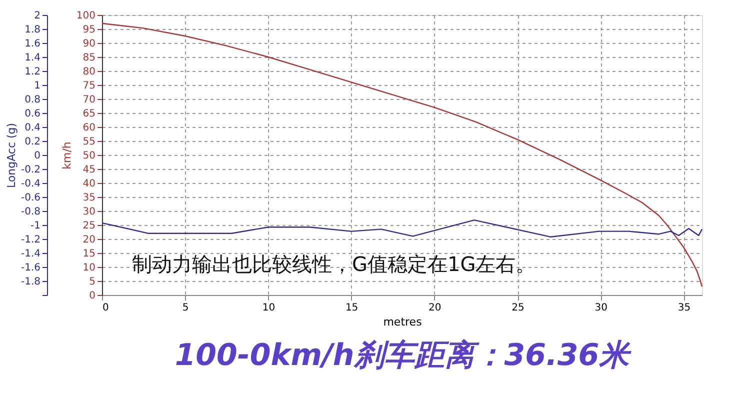 The image size is (744, 418). I want to click on x-tick-label: 30, so click(601, 308).